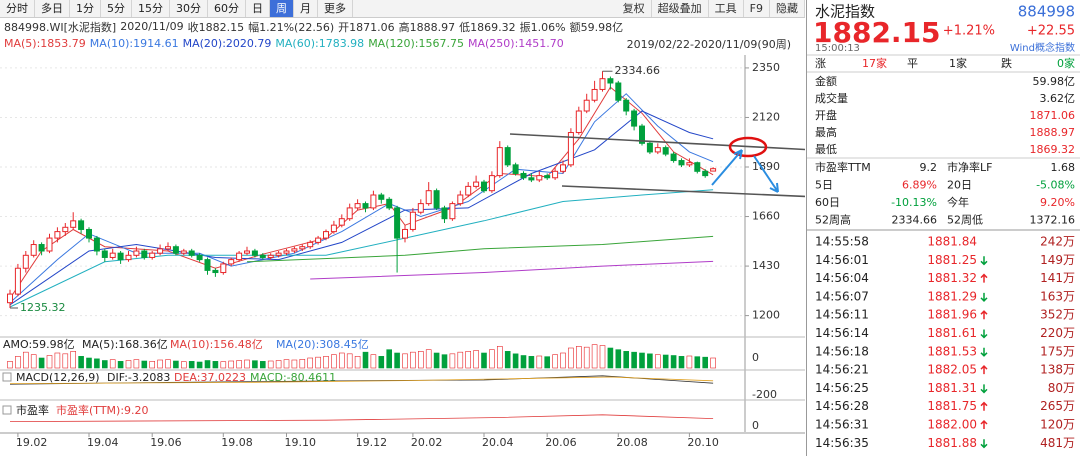 This screenshot has width=1080, height=456. What do you see at coordinates (216, 27) in the screenshot?
I see `info-item: 收1882.15` at bounding box center [216, 27].